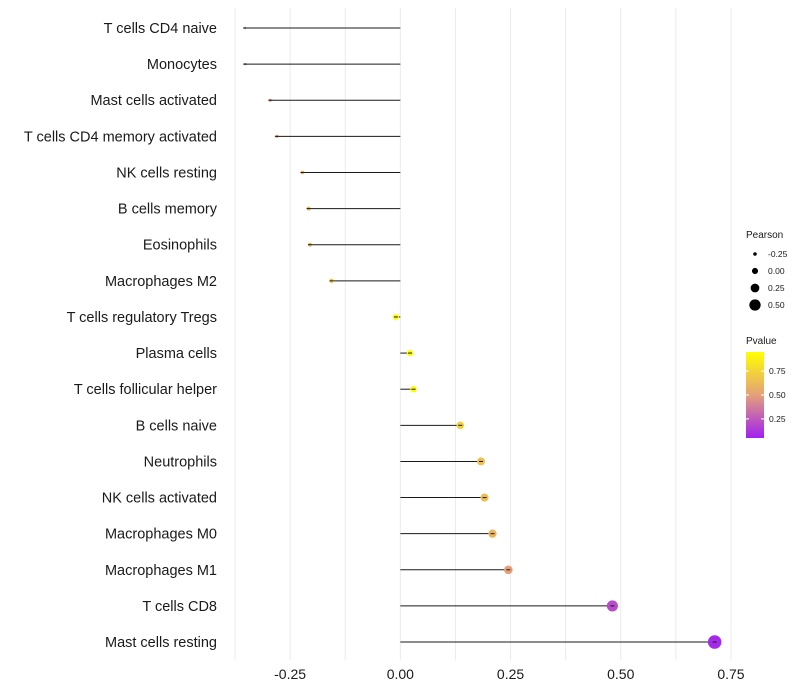 Image resolution: width=800 pixels, height=700 pixels. Describe the element at coordinates (776, 271) in the screenshot. I see `size-legend-label: 0.00` at that location.